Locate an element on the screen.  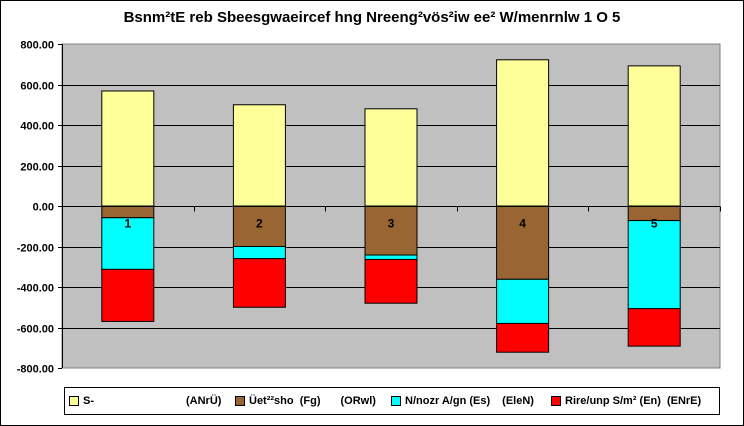
legend-item: S- (ANrÜ) is located at coordinates (145, 401).